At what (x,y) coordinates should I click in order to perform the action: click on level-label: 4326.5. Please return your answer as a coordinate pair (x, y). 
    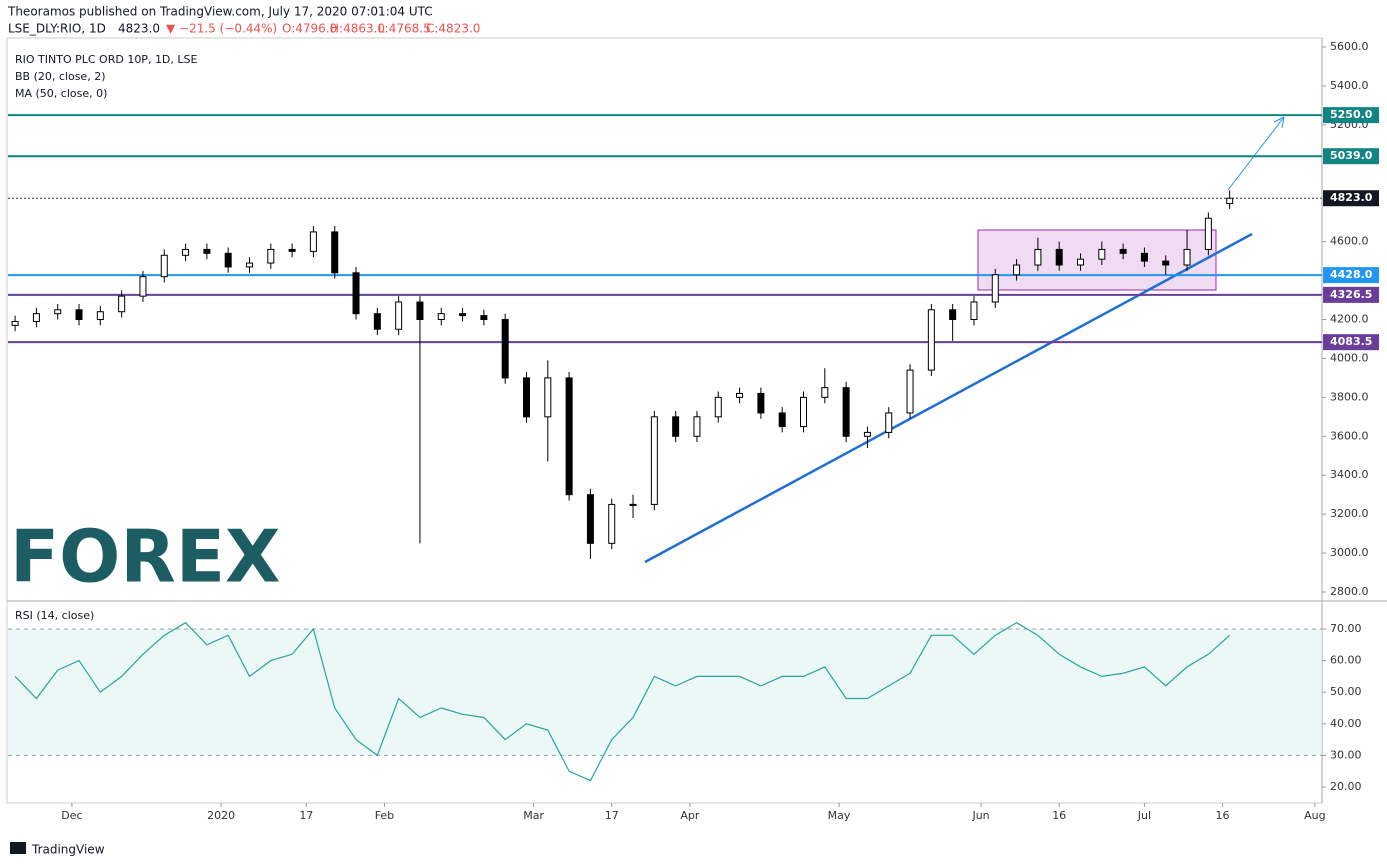
    Looking at the image, I should click on (1351, 294).